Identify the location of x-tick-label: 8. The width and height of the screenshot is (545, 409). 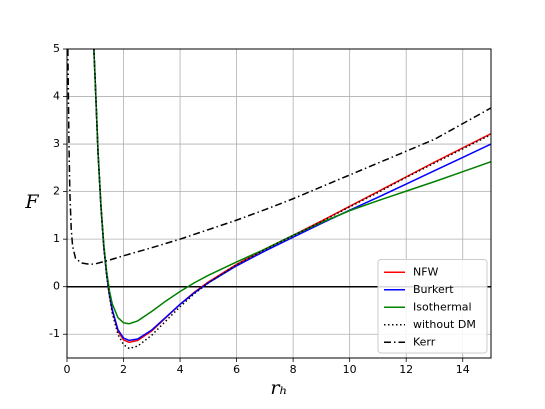
(293, 369).